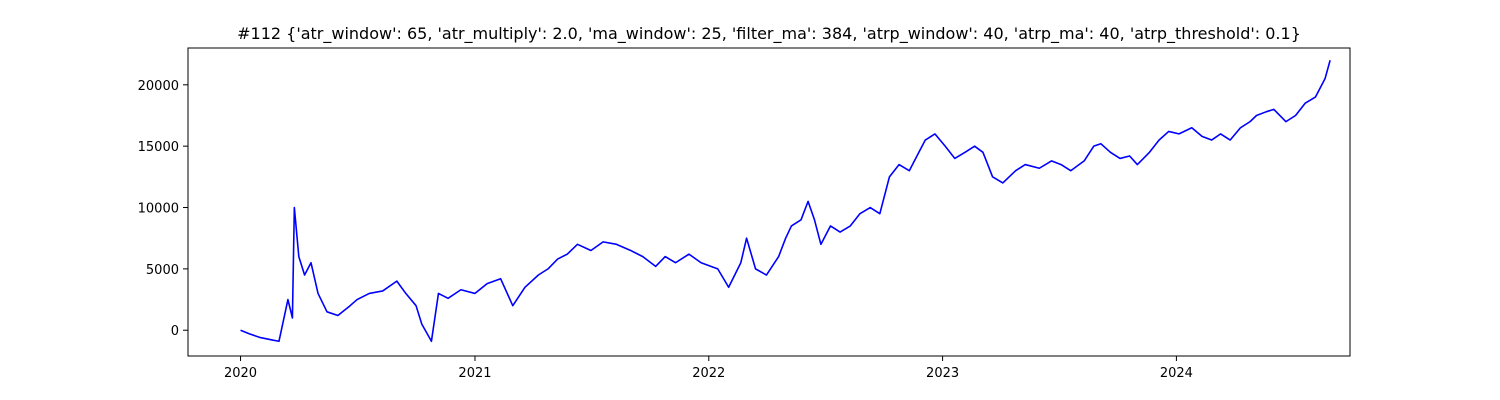 This screenshot has height=400, width=1500. I want to click on y-tick-label: 20000, so click(158, 86).